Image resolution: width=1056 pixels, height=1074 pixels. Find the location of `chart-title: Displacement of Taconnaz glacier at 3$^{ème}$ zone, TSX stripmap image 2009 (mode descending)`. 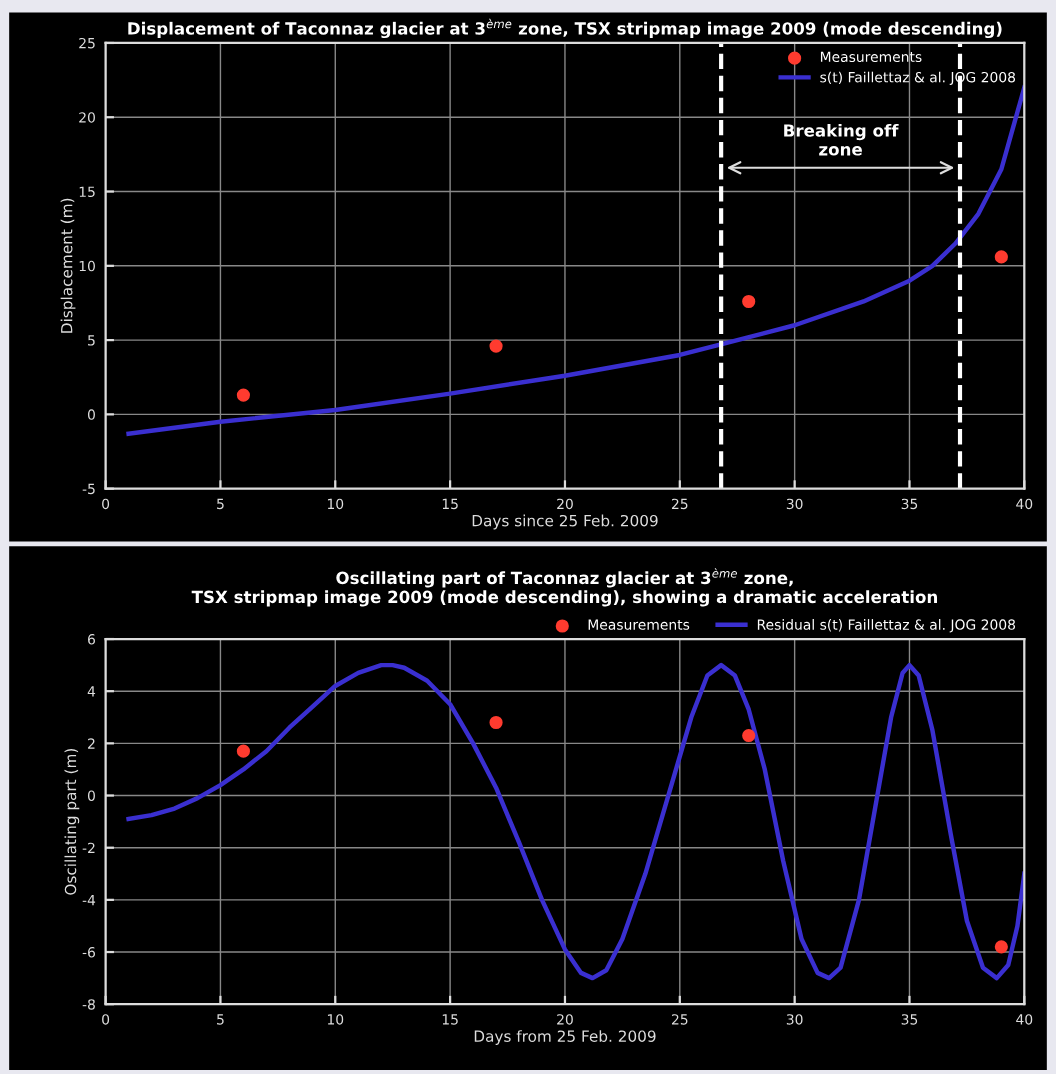

chart-title: Displacement of Taconnaz glacier at 3$^{ème}$ zone, TSX stripmap image 2009 (mode descending) is located at coordinates (565, 28).